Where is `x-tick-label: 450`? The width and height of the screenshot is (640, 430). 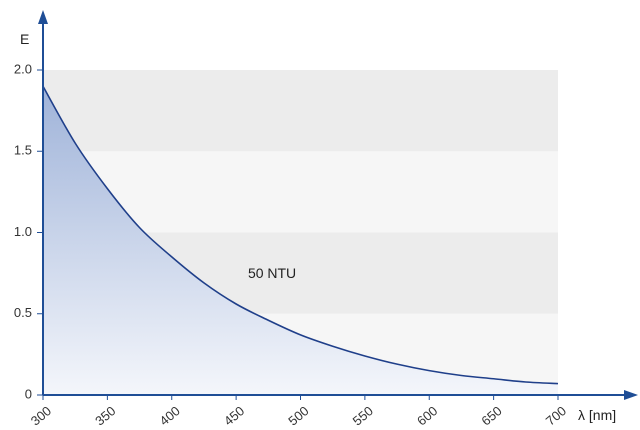 x-tick-label: 450 is located at coordinates (234, 415).